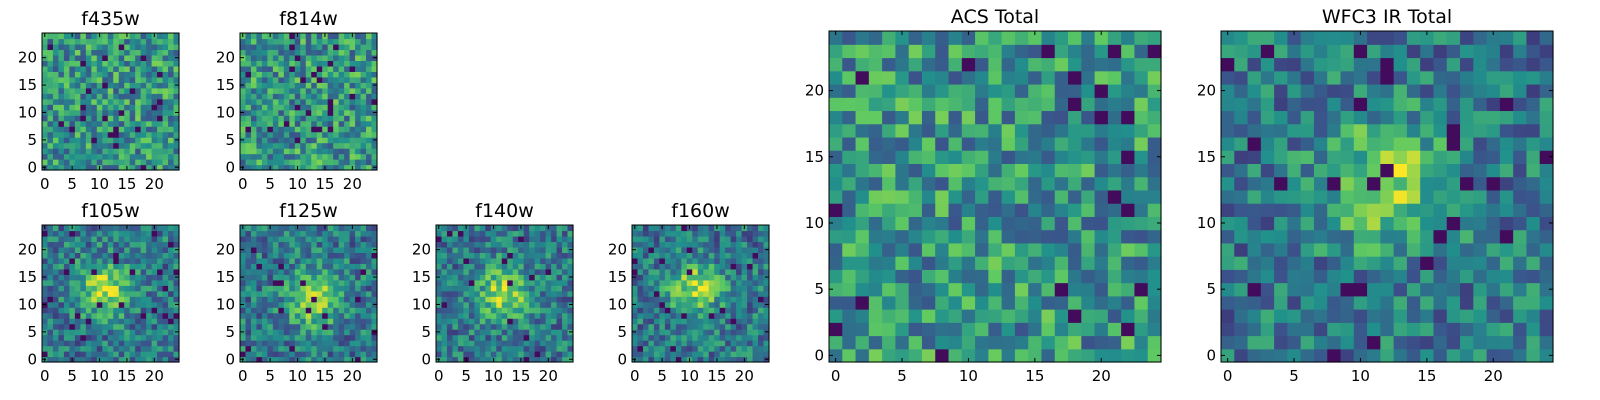  What do you see at coordinates (32, 332) in the screenshot?
I see `y-tick-label: 5` at bounding box center [32, 332].